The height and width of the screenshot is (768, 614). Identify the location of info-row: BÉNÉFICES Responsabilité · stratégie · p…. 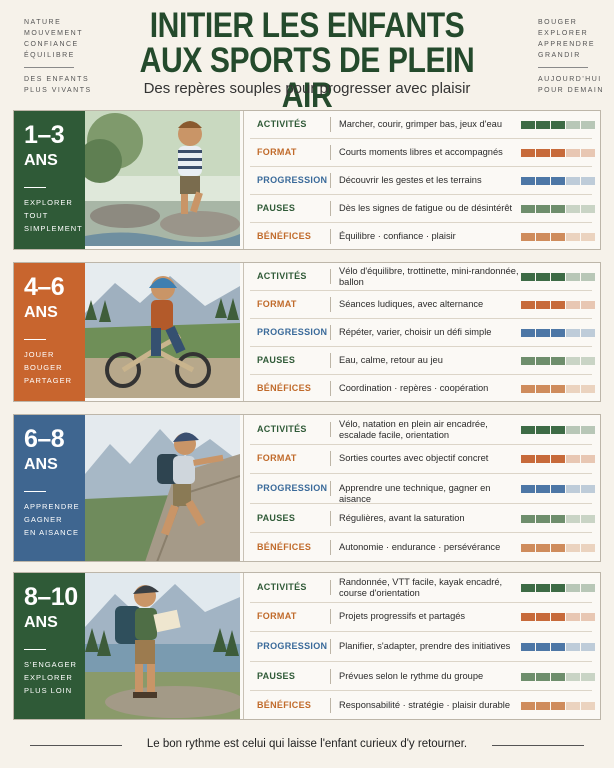
(422, 706).